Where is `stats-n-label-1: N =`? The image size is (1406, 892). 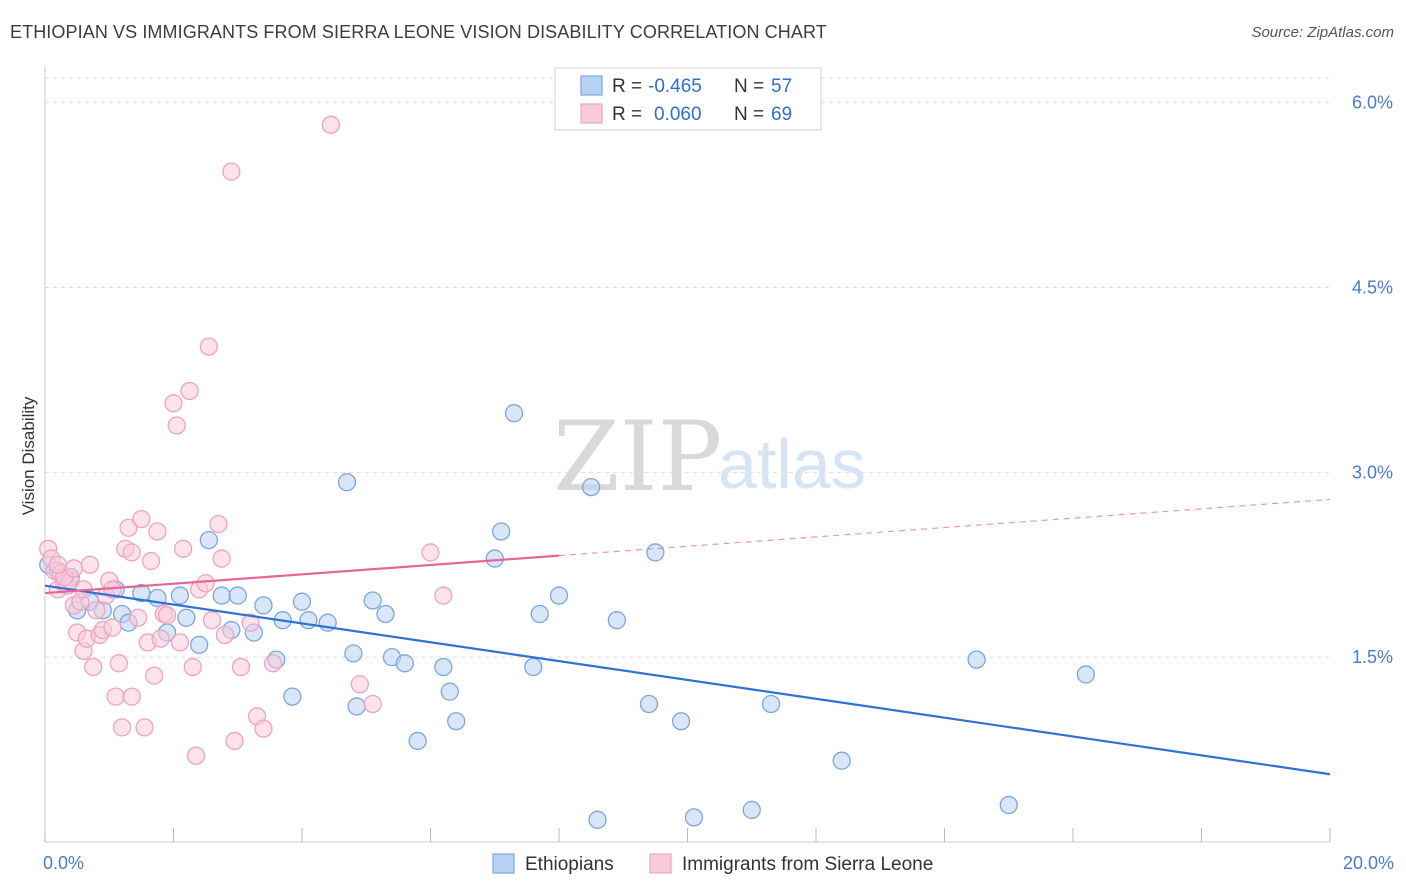
stats-n-label-1: N = is located at coordinates (749, 86).